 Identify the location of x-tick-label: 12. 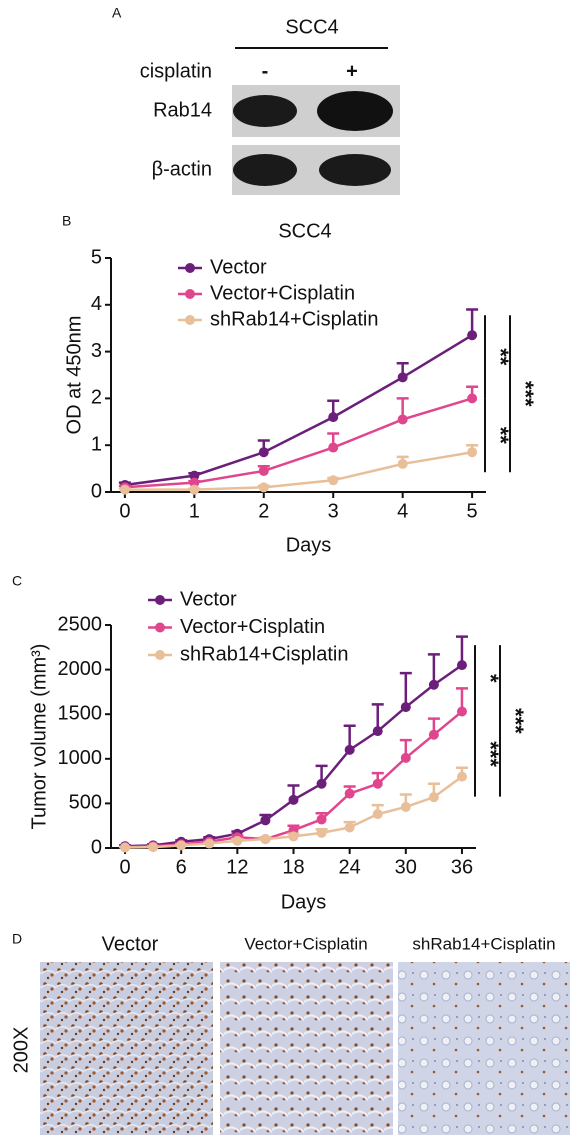
(237, 867).